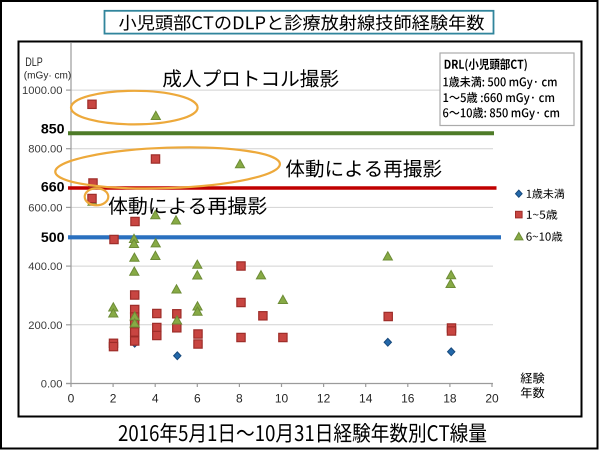 The width and height of the screenshot is (600, 456). Describe the element at coordinates (52, 385) in the screenshot. I see `svg-text: 0.00` at that location.